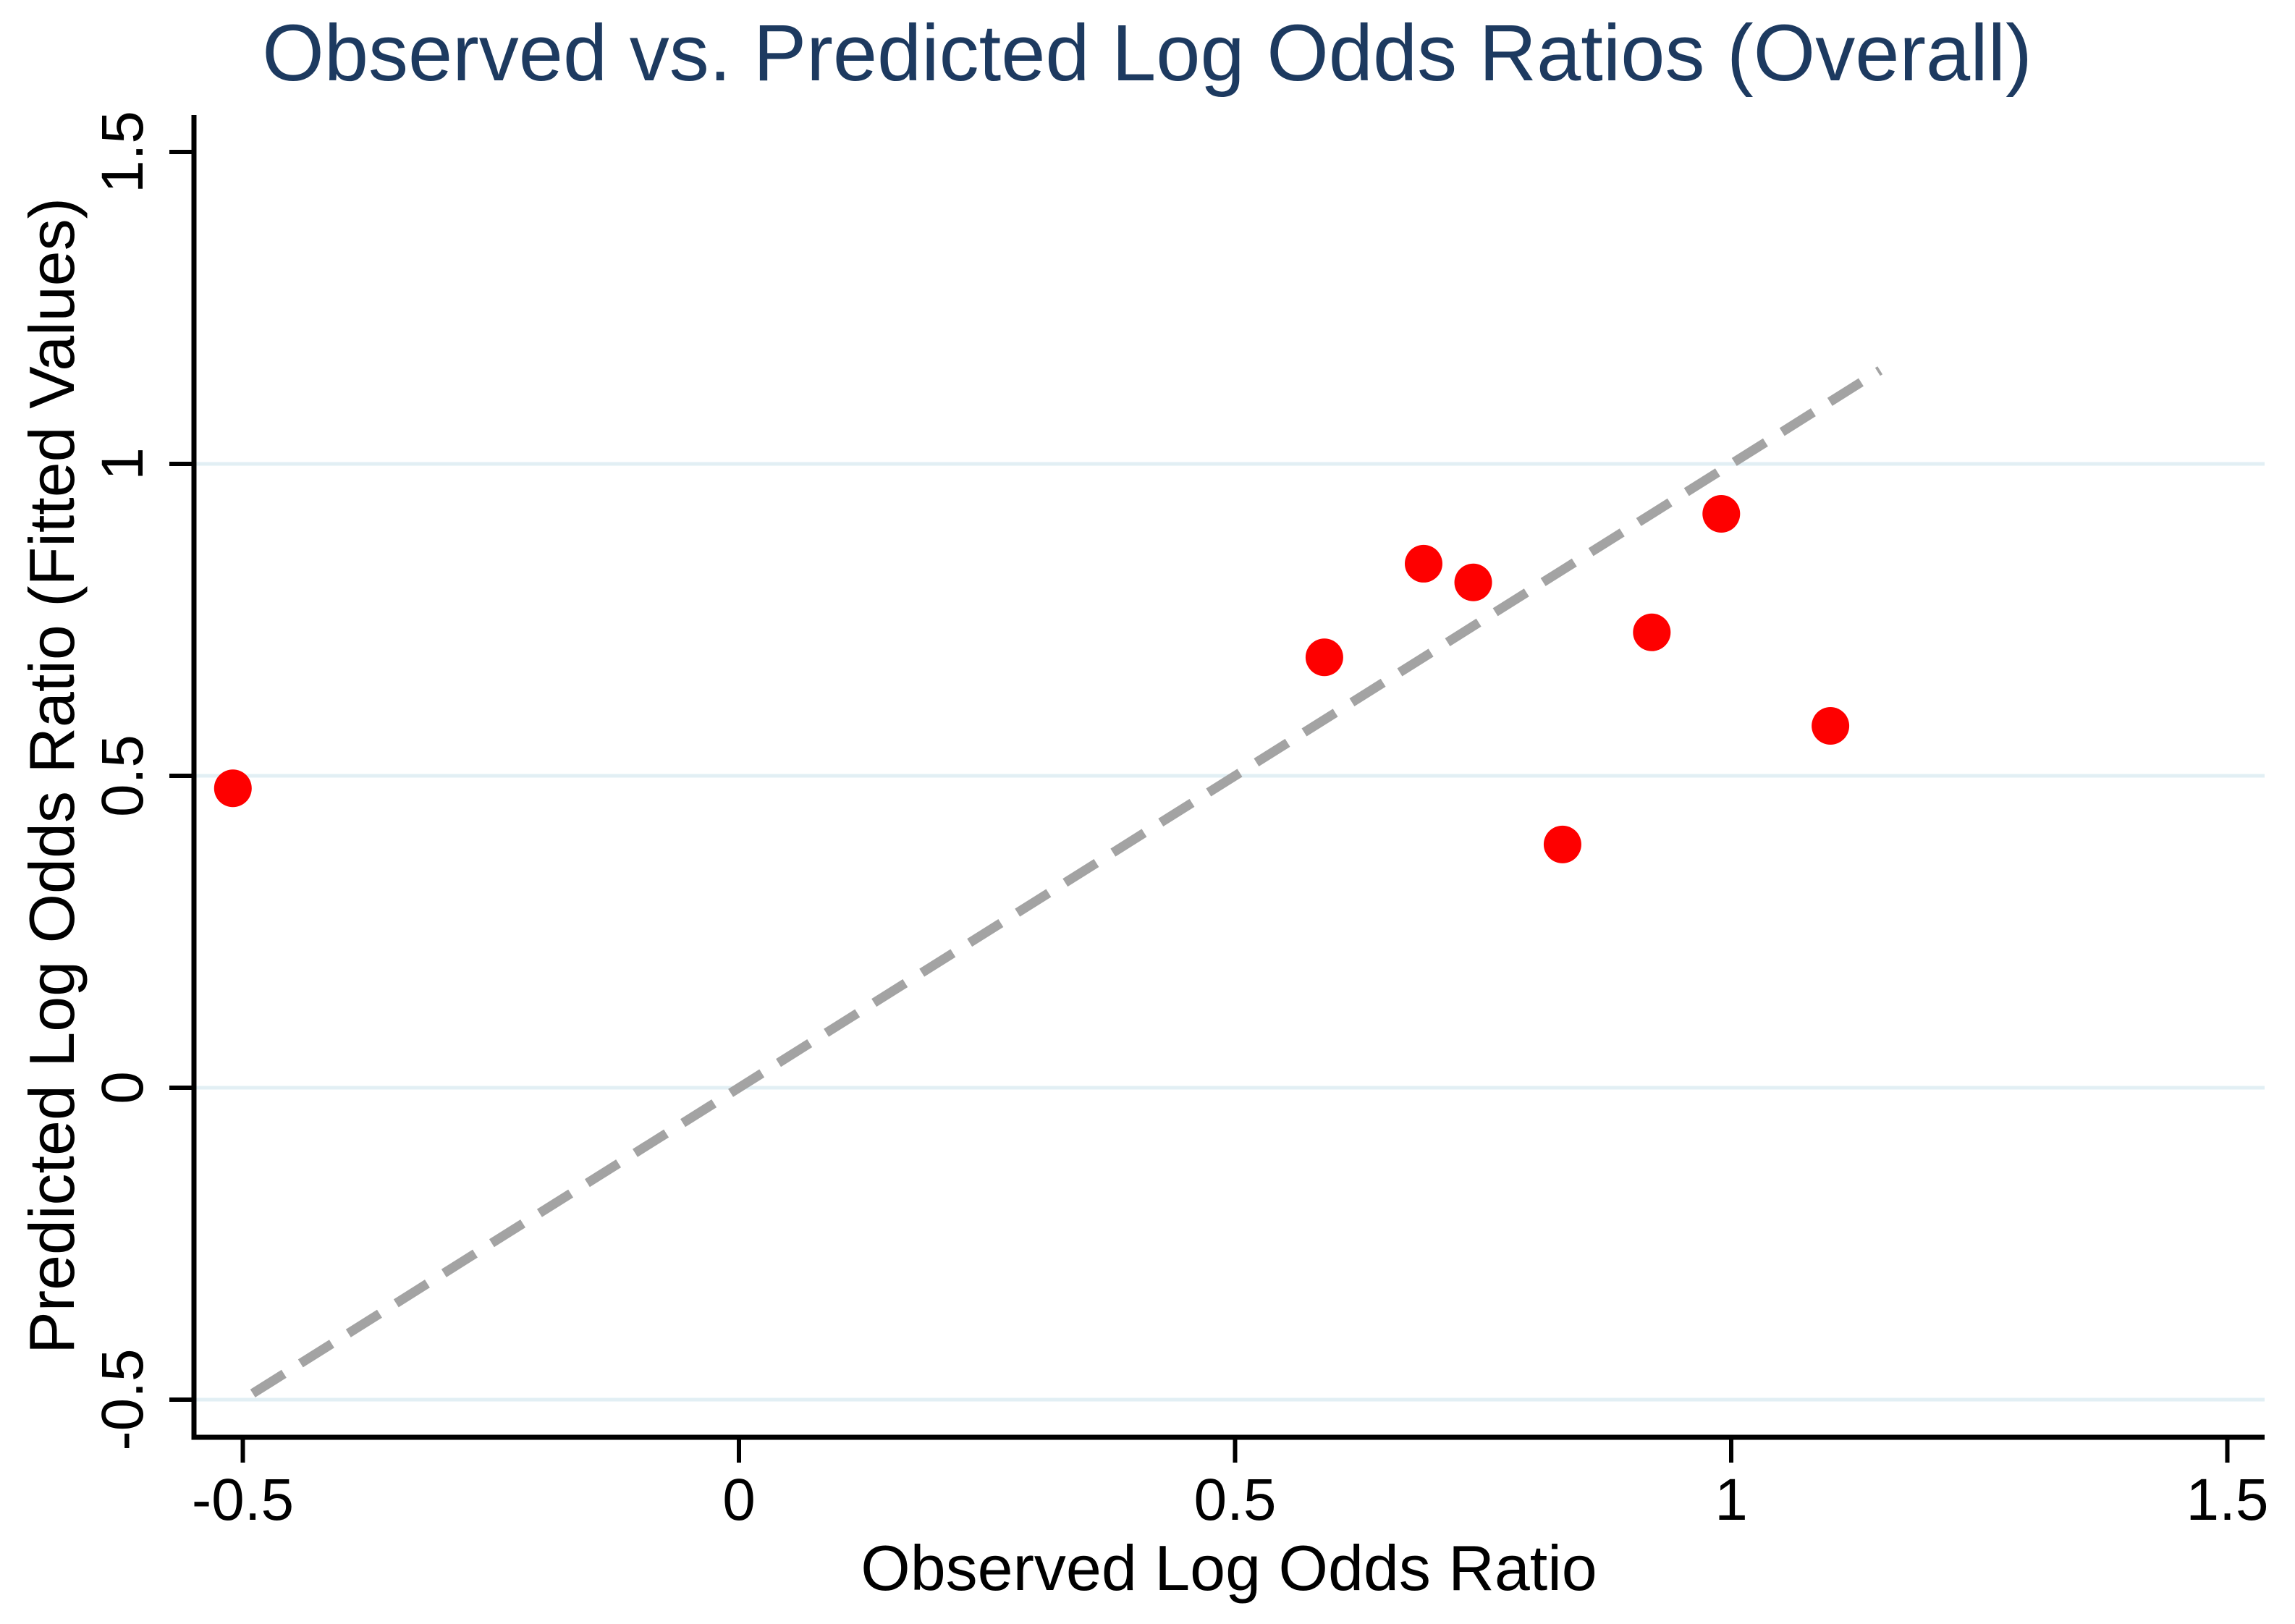 The image size is (2295, 1624). I want to click on y-axis-title: Predicted Log Odds Ratio (Fitted Values), so click(52, 776).